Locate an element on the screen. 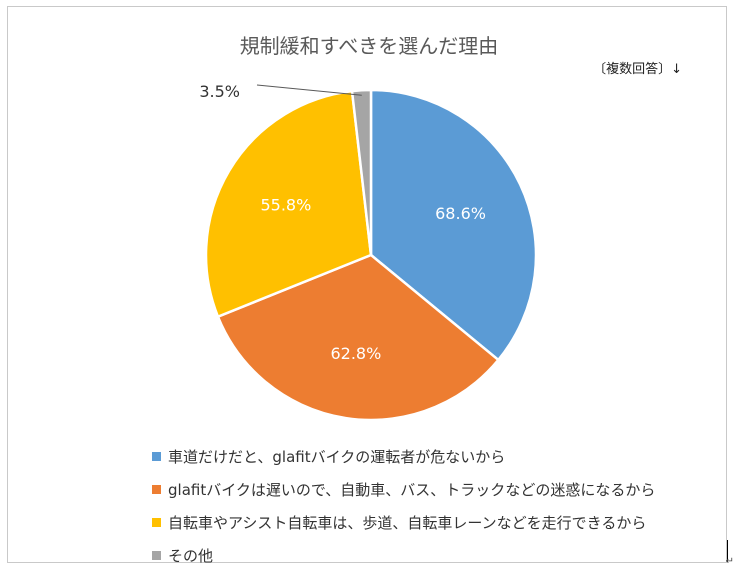  return-mark: ↵ is located at coordinates (729, 561).